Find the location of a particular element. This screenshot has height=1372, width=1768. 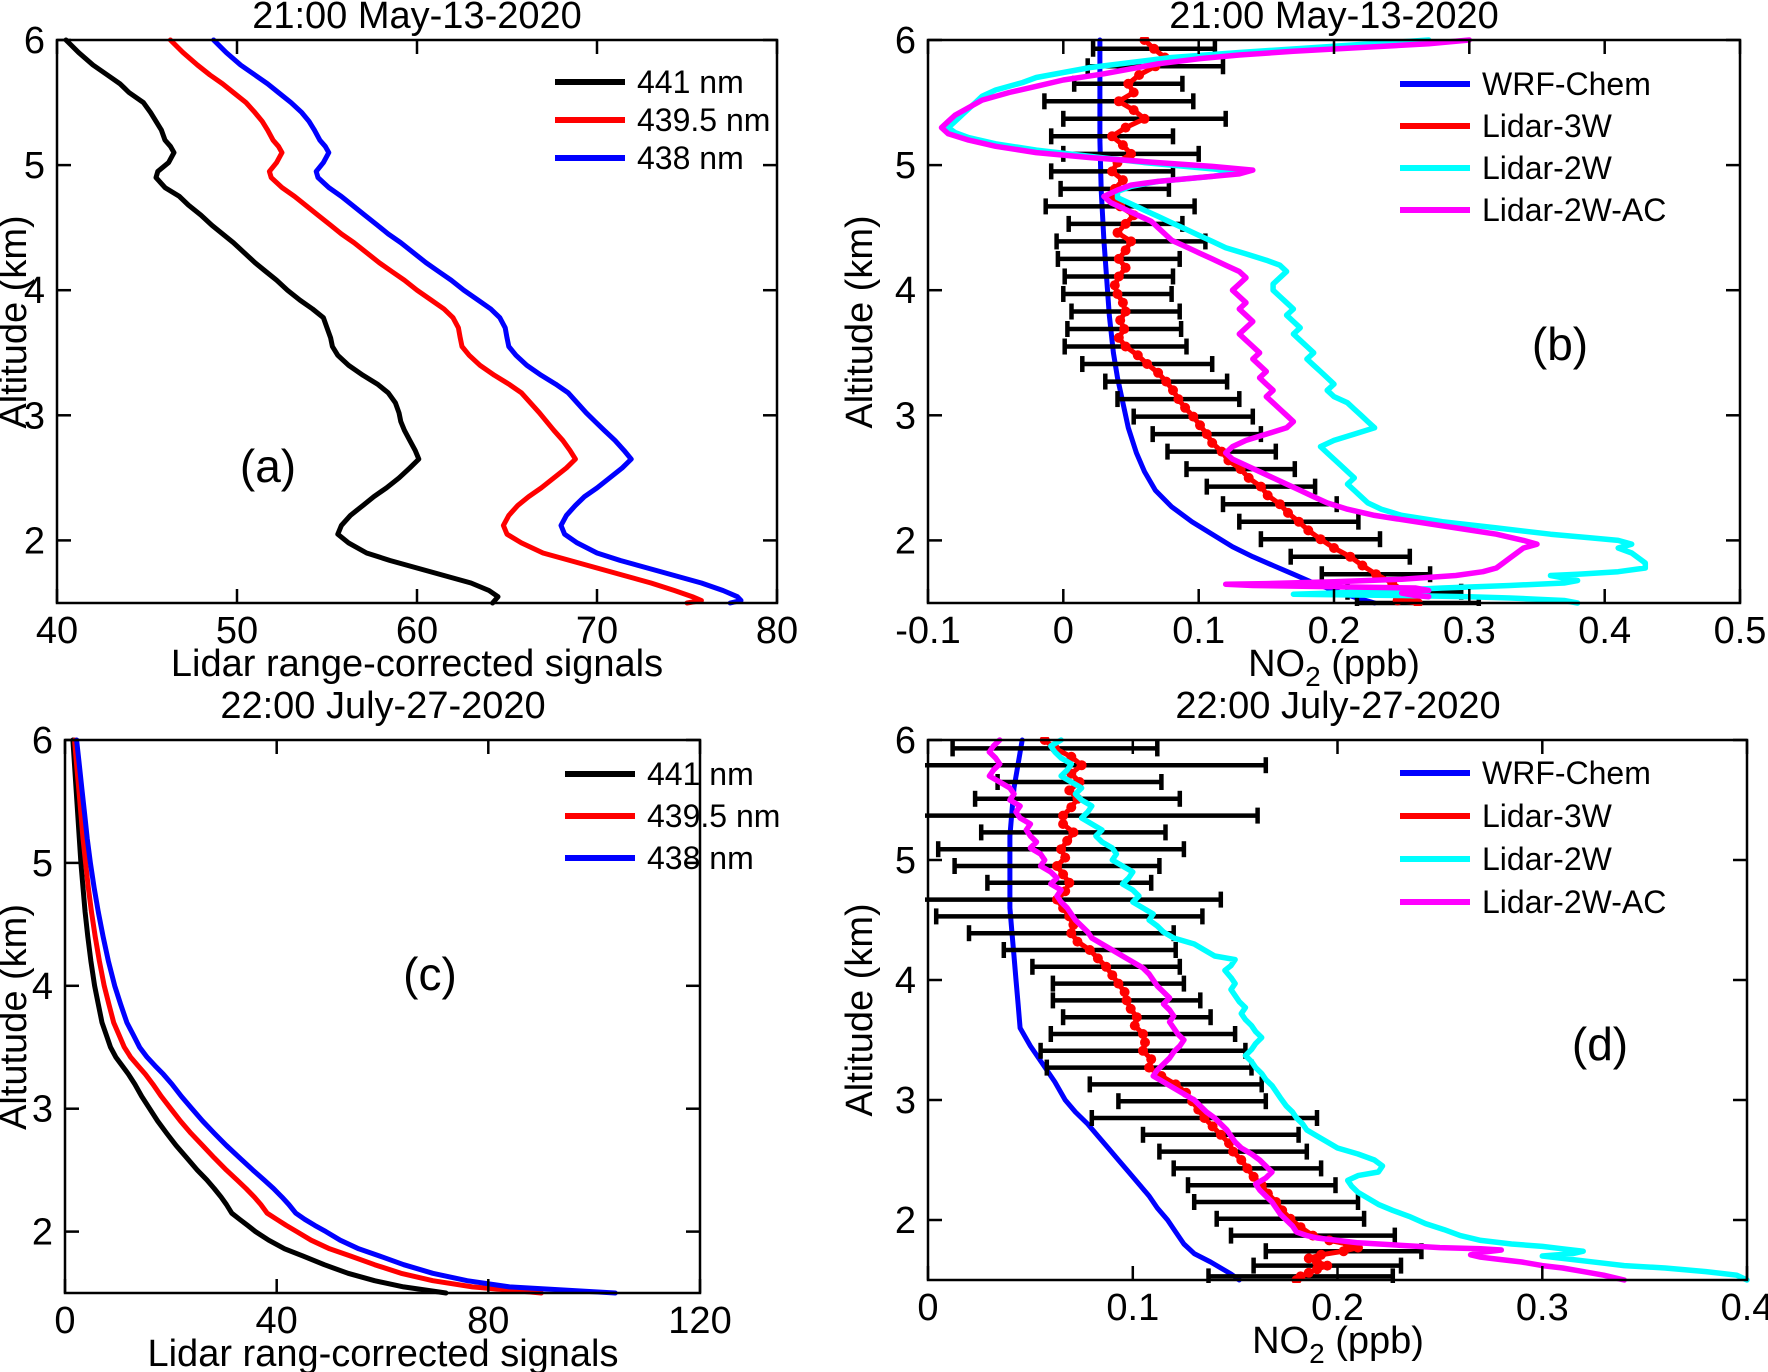

panel-letter-b: (b) is located at coordinates (1560, 344).